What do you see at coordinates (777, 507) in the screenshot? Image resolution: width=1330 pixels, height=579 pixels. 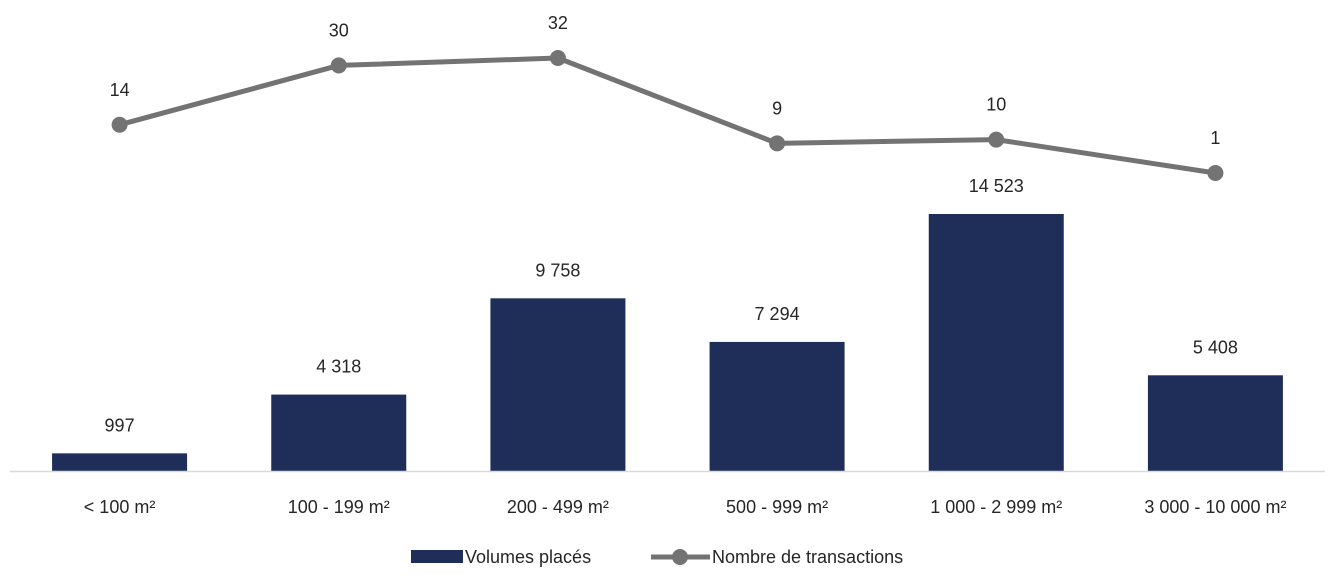 I see `x-tick-label: 500 - 999 m²` at bounding box center [777, 507].